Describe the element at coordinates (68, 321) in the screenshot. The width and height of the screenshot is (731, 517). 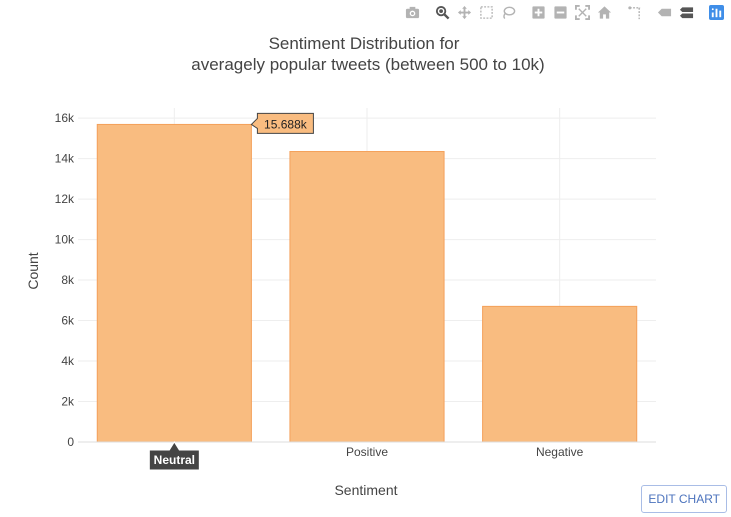
I see `y-tick-label: 6k` at that location.